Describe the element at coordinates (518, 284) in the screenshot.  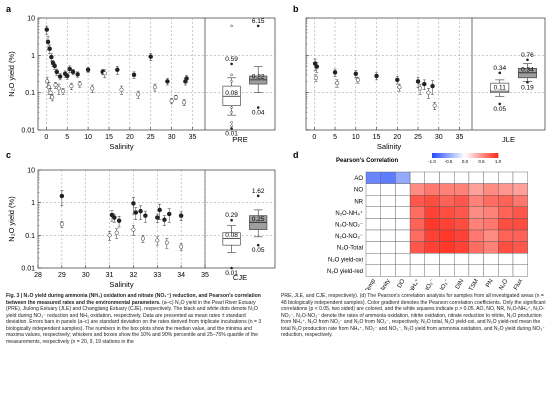
I see `heatmap-col-label: Flux` at that location.